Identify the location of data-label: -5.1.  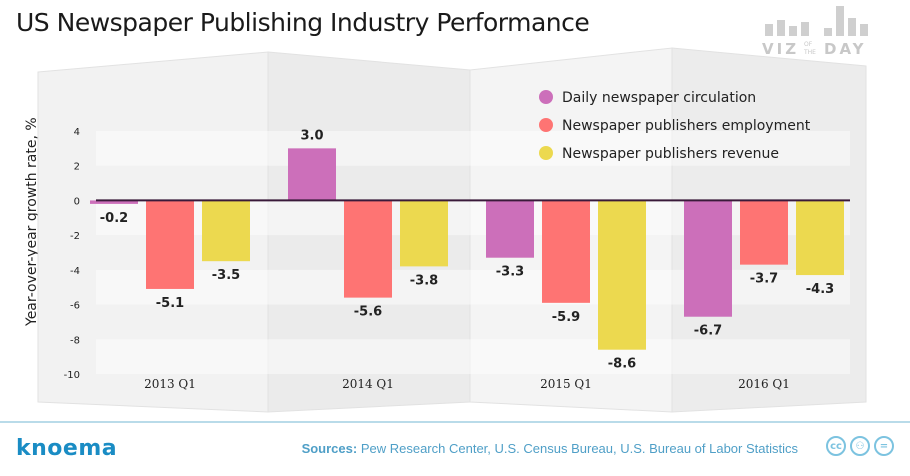
(170, 303).